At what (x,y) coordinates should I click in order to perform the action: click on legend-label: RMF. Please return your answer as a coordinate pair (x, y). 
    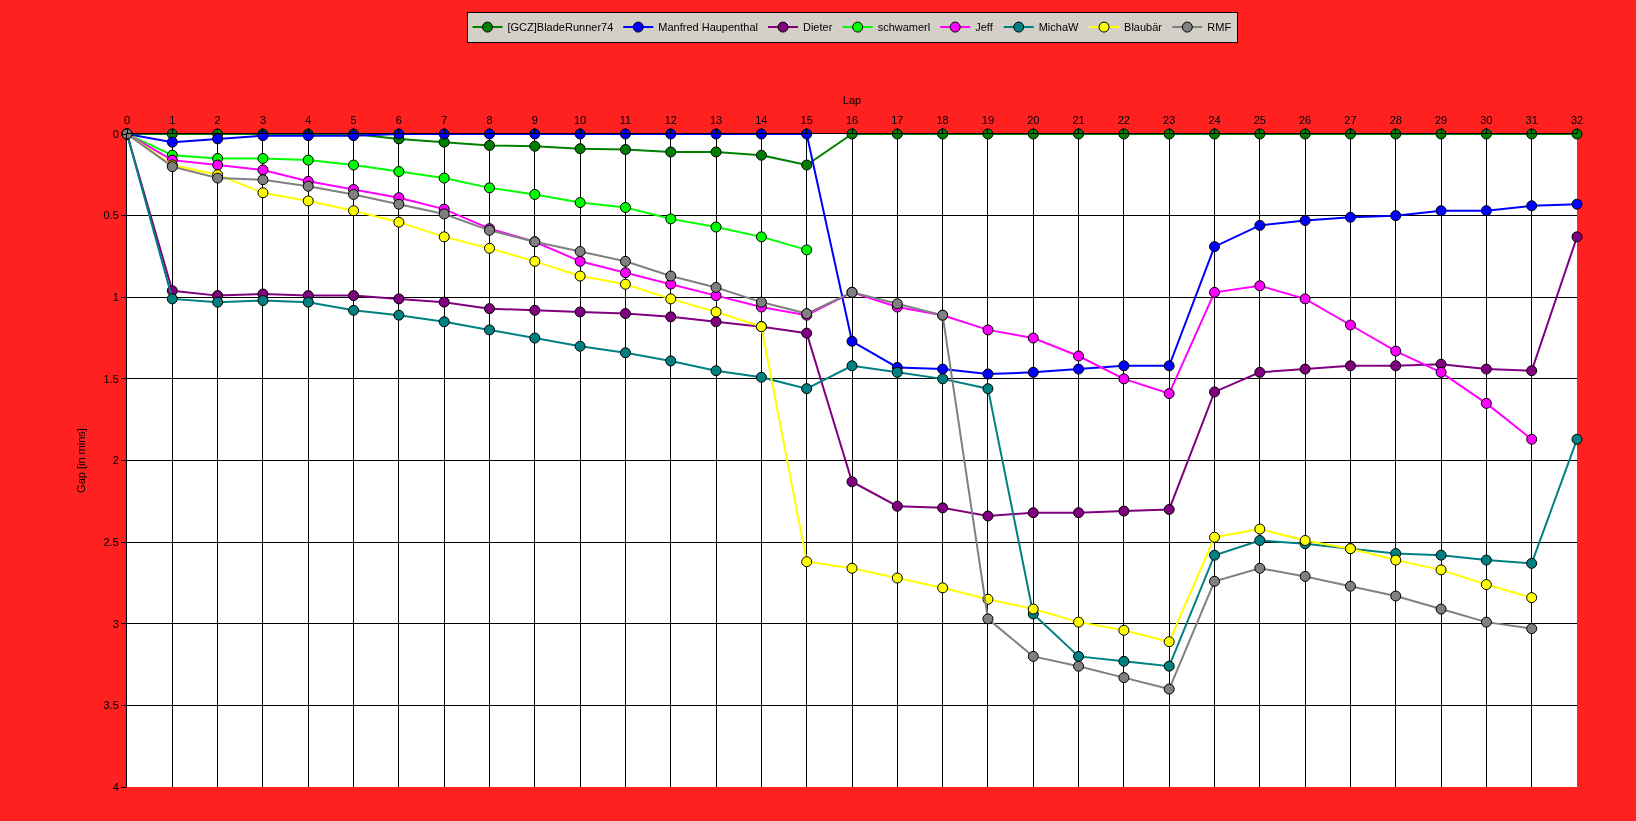
    Looking at the image, I should click on (1219, 27).